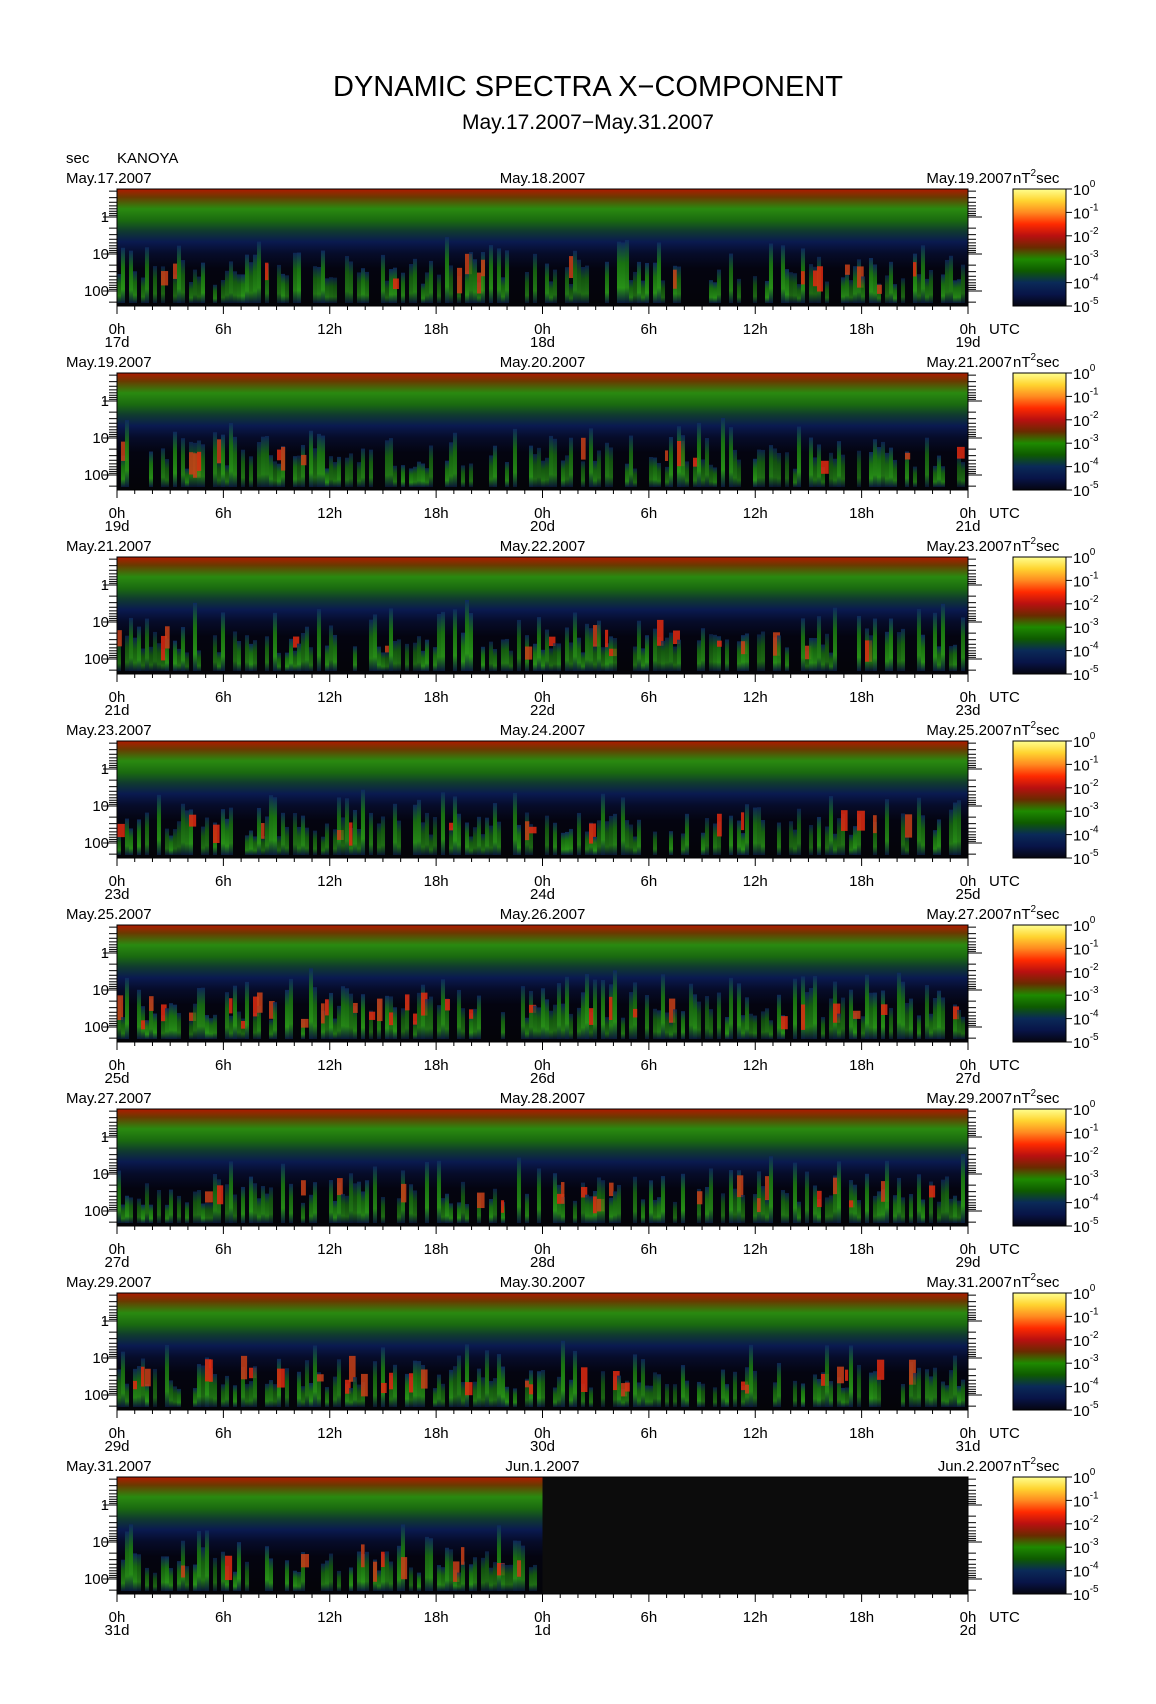 The height and width of the screenshot is (1704, 1156). I want to click on figure-subtitle: May.17.2007−May.31.2007, so click(588, 122).